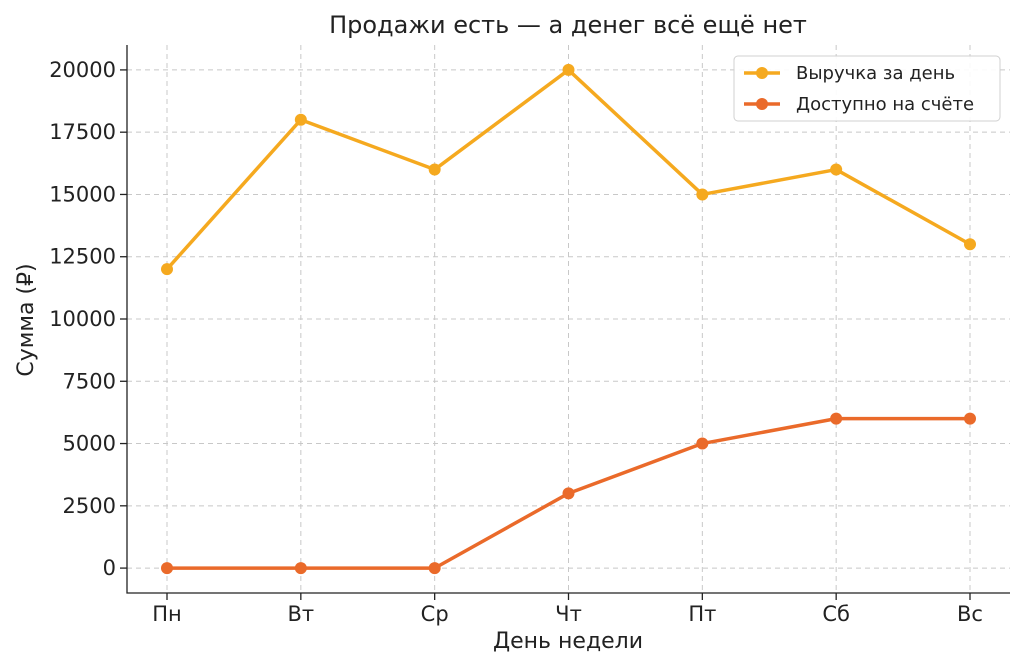  I want to click on legend: Выручка за день Доступно на счёте, so click(867, 88).